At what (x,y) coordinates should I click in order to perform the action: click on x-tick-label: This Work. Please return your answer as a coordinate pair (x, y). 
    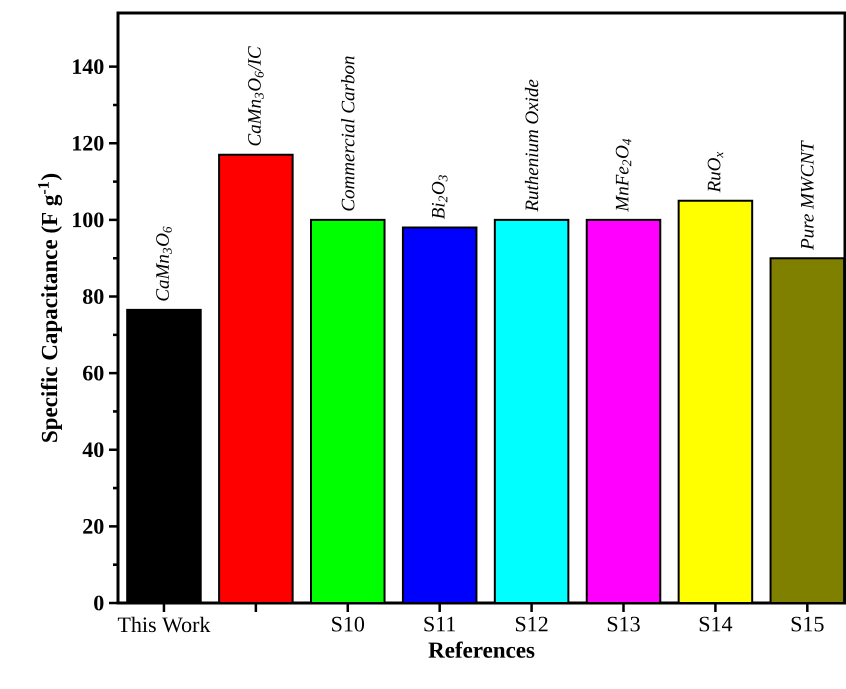
    Looking at the image, I should click on (164, 624).